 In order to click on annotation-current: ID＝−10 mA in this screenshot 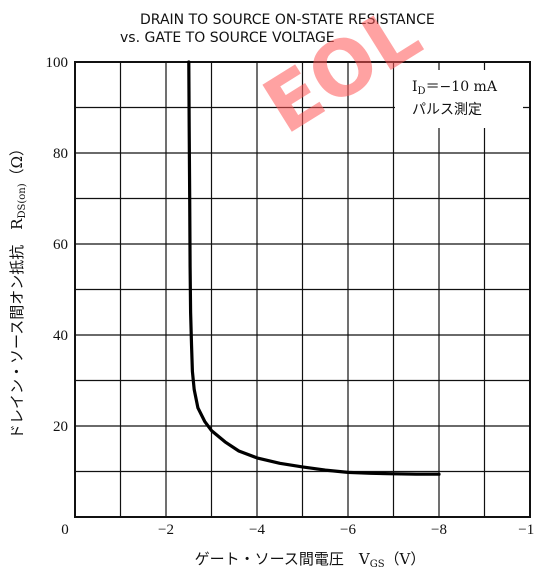, I will do `click(455, 88)`.